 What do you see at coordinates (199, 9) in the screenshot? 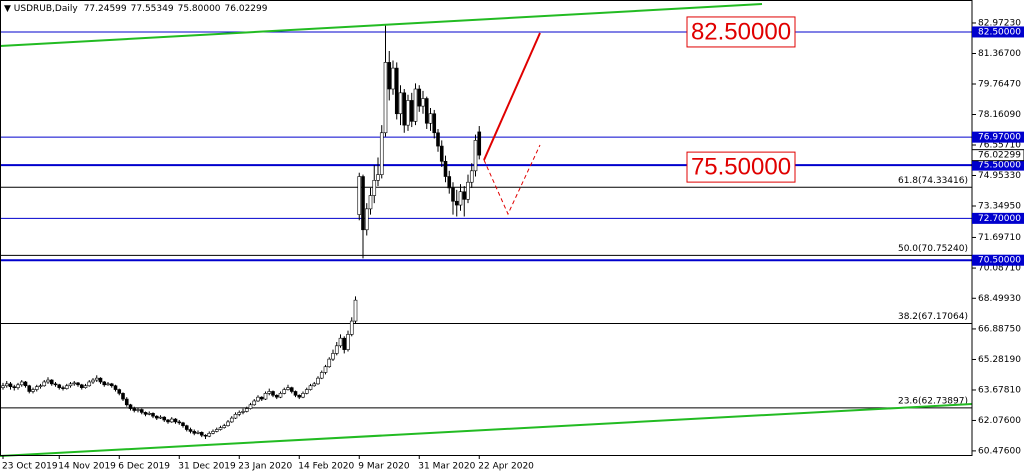
I see `low: 75.80000` at bounding box center [199, 9].